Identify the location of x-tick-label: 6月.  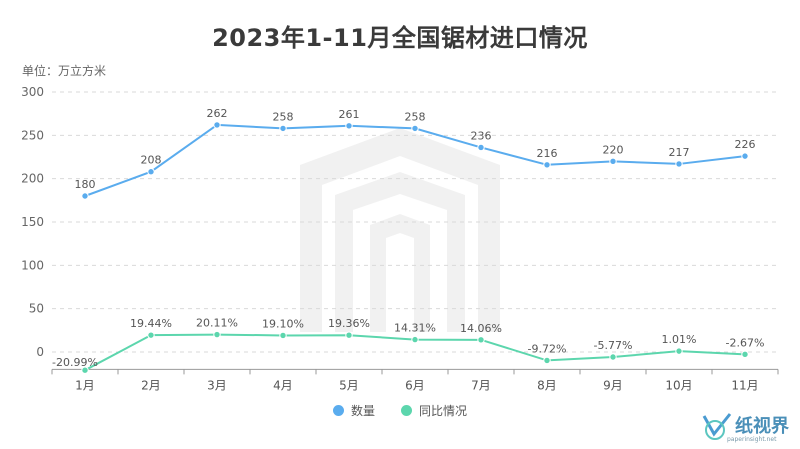
(415, 385).